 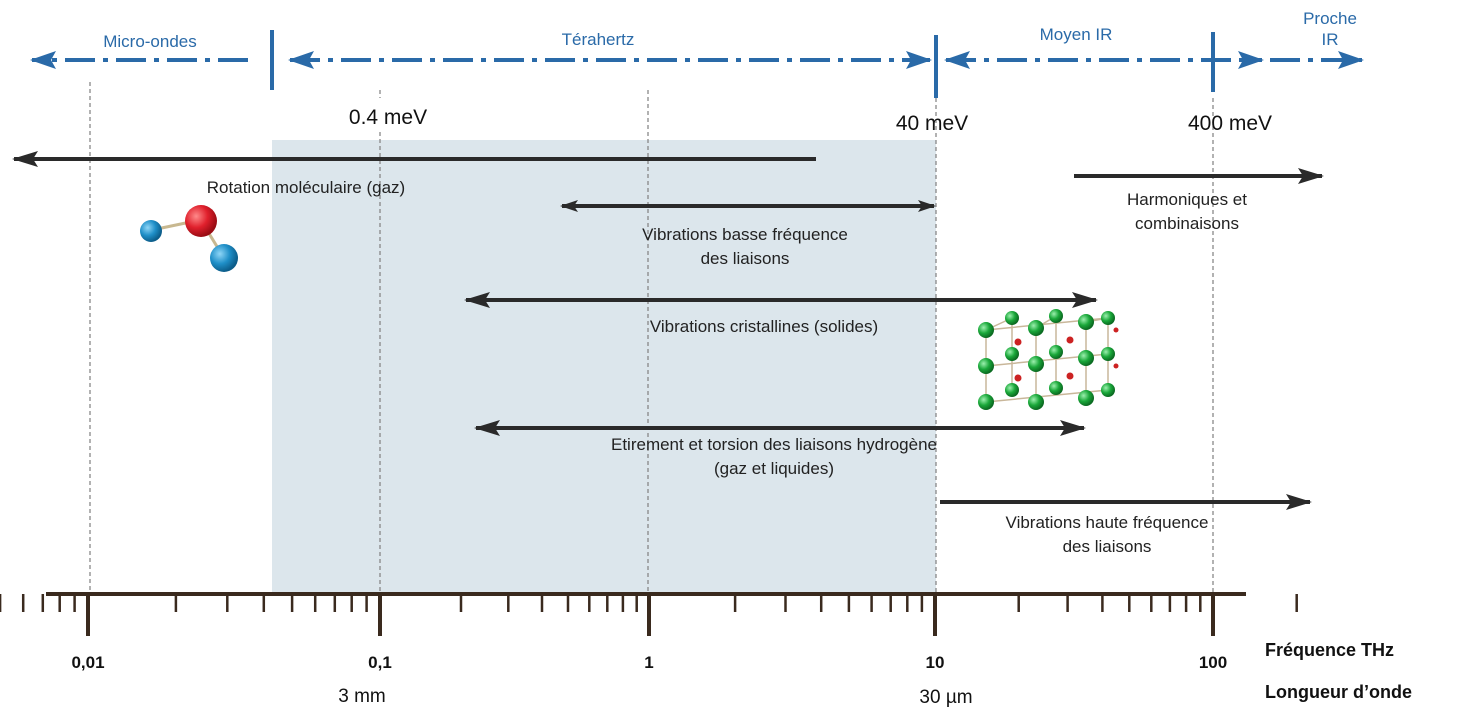 What do you see at coordinates (935, 662) in the screenshot?
I see `tick-label-10: 10` at bounding box center [935, 662].